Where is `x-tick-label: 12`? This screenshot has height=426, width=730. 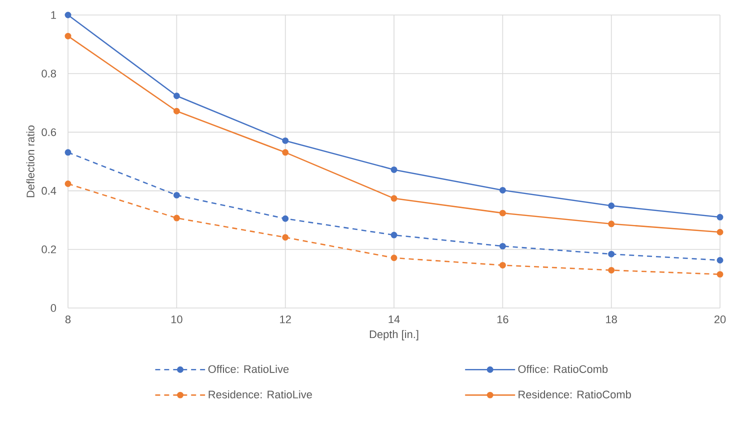
x-tick-label: 12 is located at coordinates (285, 320).